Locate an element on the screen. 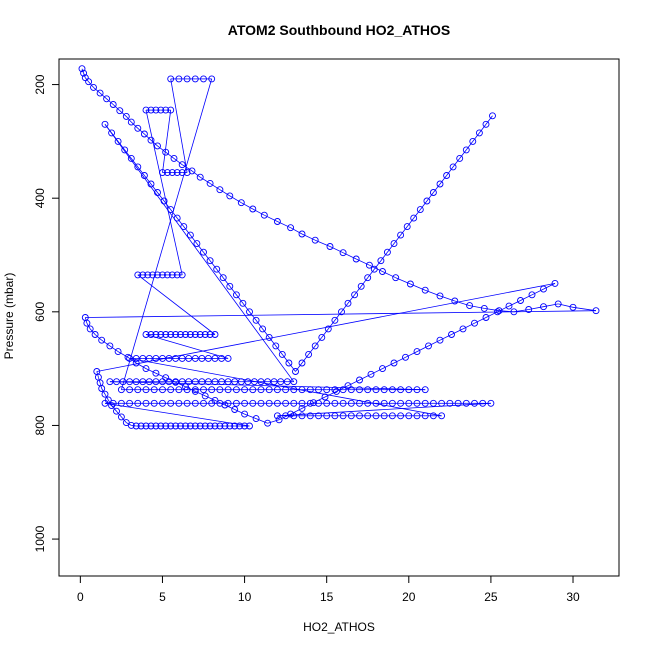  y-tick-label: 400 is located at coordinates (40, 198).